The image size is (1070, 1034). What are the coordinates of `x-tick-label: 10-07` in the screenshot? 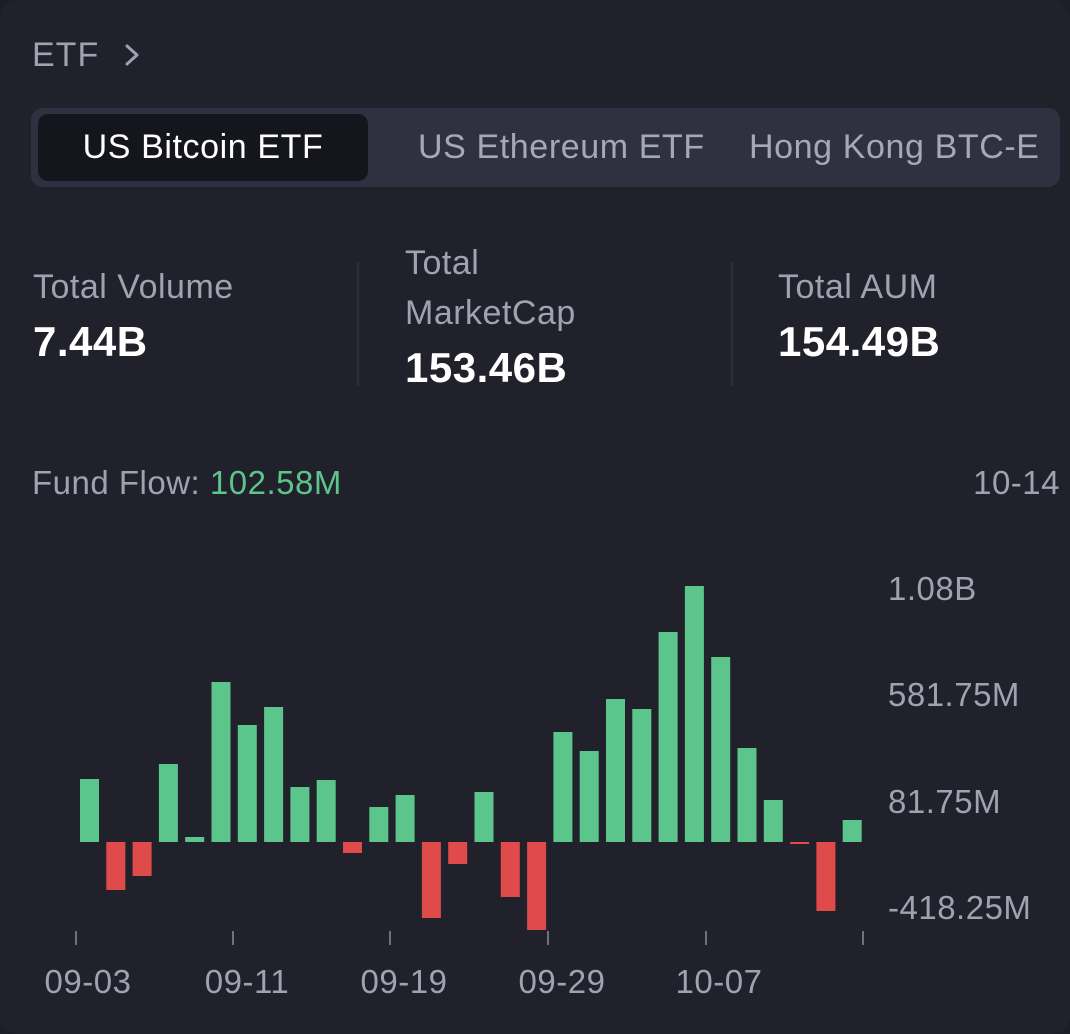 It's located at (719, 981).